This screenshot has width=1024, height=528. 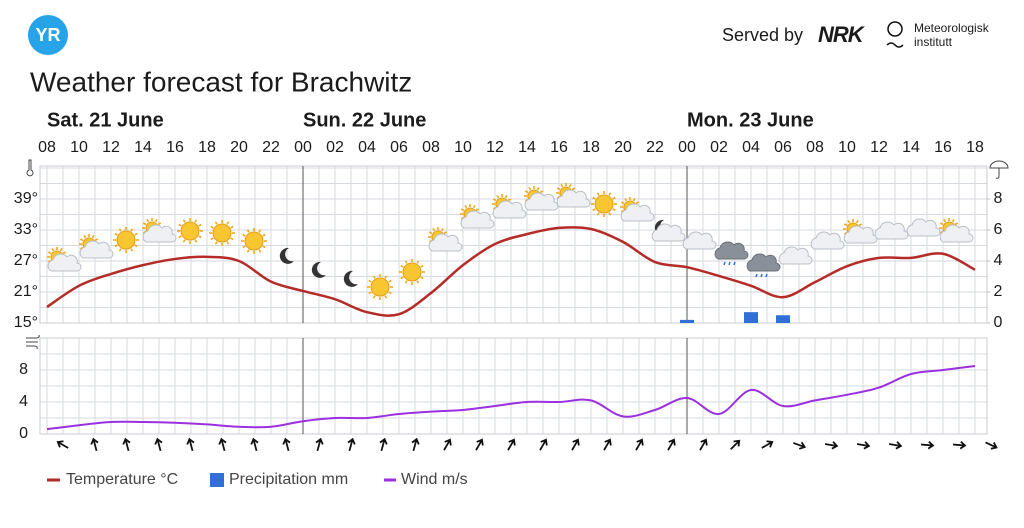 I want to click on x-tick-label: 12, so click(x=111, y=147).